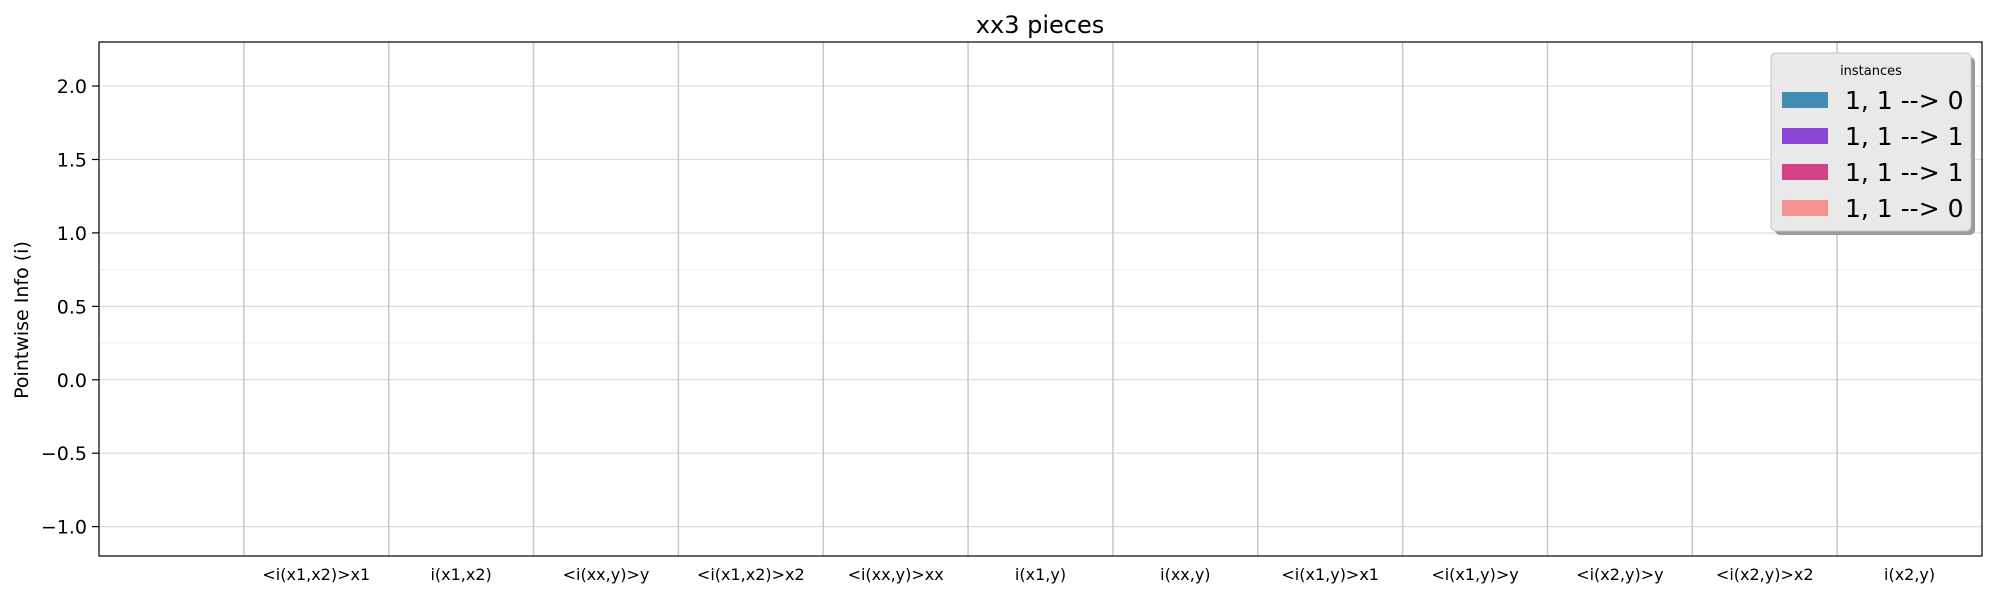 This screenshot has height=600, width=2000. Describe the element at coordinates (72, 160) in the screenshot. I see `y-tick-label: 1.5` at that location.